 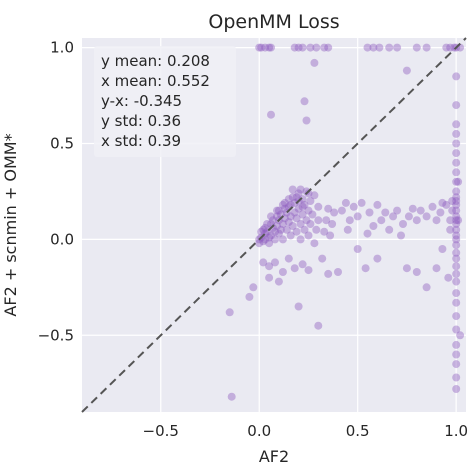 What do you see at coordinates (161, 431) in the screenshot?
I see `x-tick-label: −0.5` at bounding box center [161, 431].